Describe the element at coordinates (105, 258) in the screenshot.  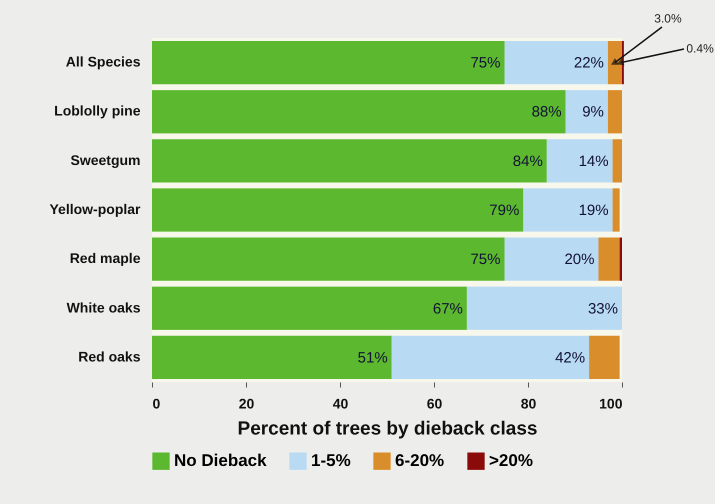
I see `y-tick-label: Red maple` at that location.